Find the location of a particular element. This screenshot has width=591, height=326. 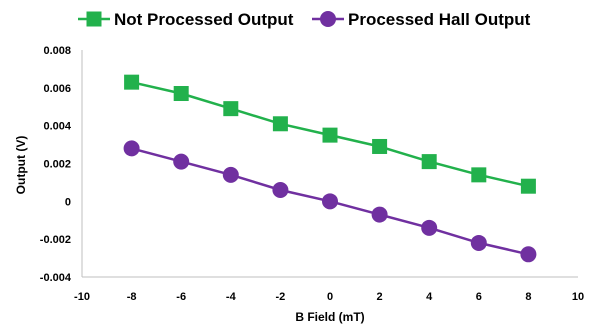

y-axis-title: Output (V) is located at coordinates (21, 165).